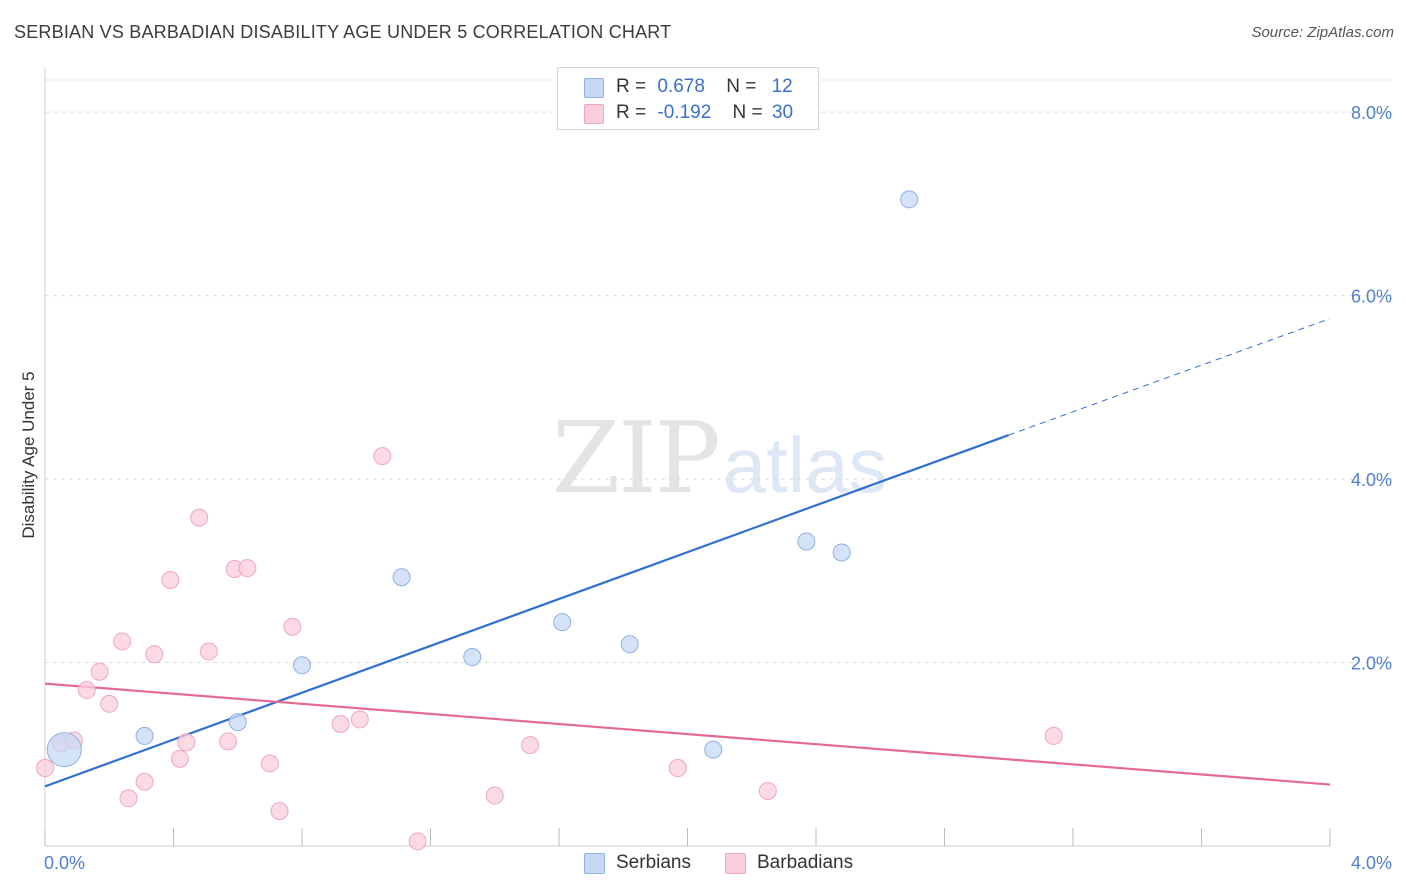 The image size is (1406, 892). Describe the element at coordinates (1371, 664) in the screenshot. I see `y-tick-label-0: 2.0%` at that location.